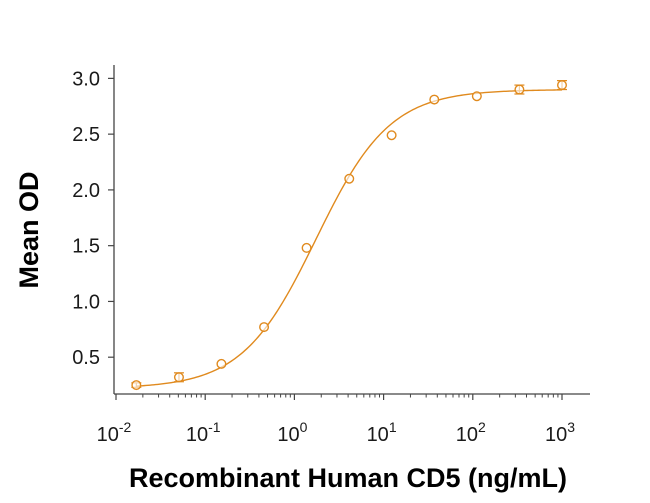  What do you see at coordinates (382, 432) in the screenshot?
I see `x-tick-label: 10¹` at bounding box center [382, 432].